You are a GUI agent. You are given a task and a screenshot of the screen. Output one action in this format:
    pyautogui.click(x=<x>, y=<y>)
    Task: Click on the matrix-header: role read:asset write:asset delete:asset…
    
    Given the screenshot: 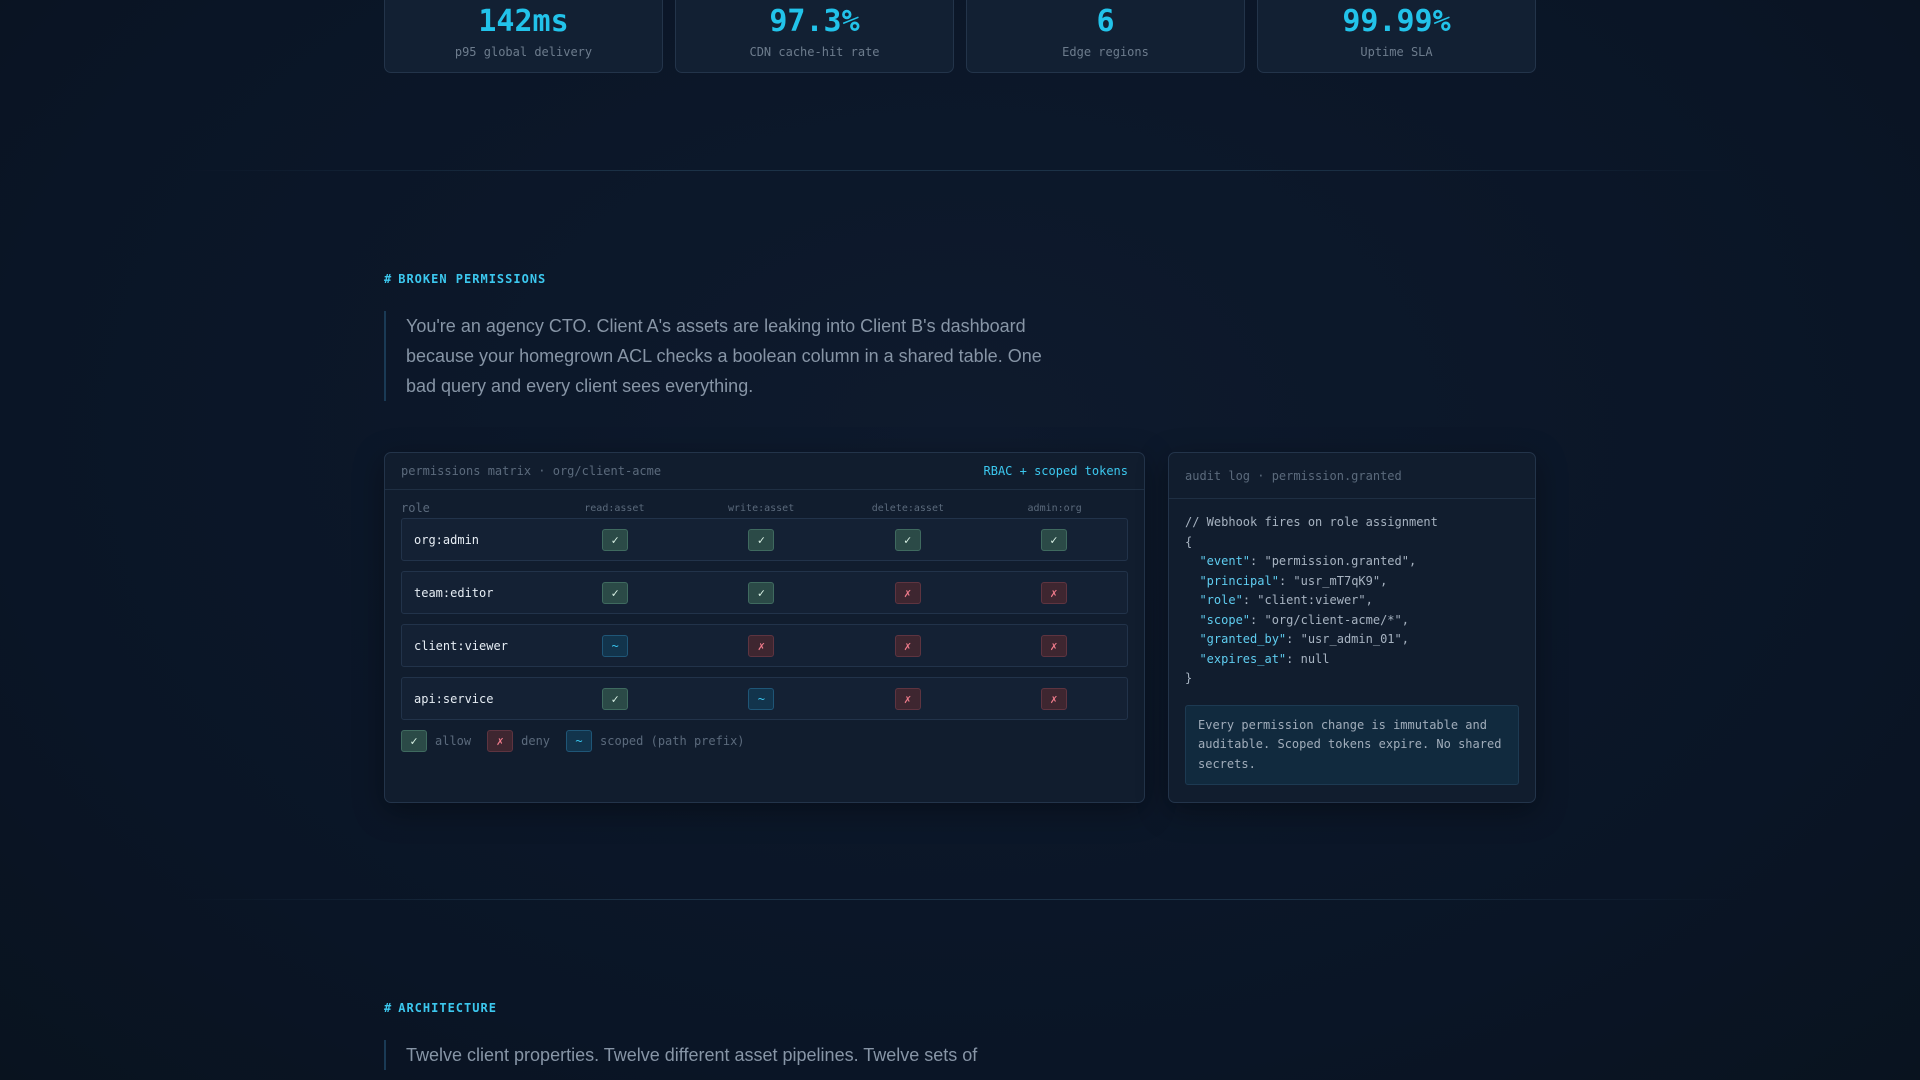 What is the action you would take?
    pyautogui.click(x=764, y=508)
    